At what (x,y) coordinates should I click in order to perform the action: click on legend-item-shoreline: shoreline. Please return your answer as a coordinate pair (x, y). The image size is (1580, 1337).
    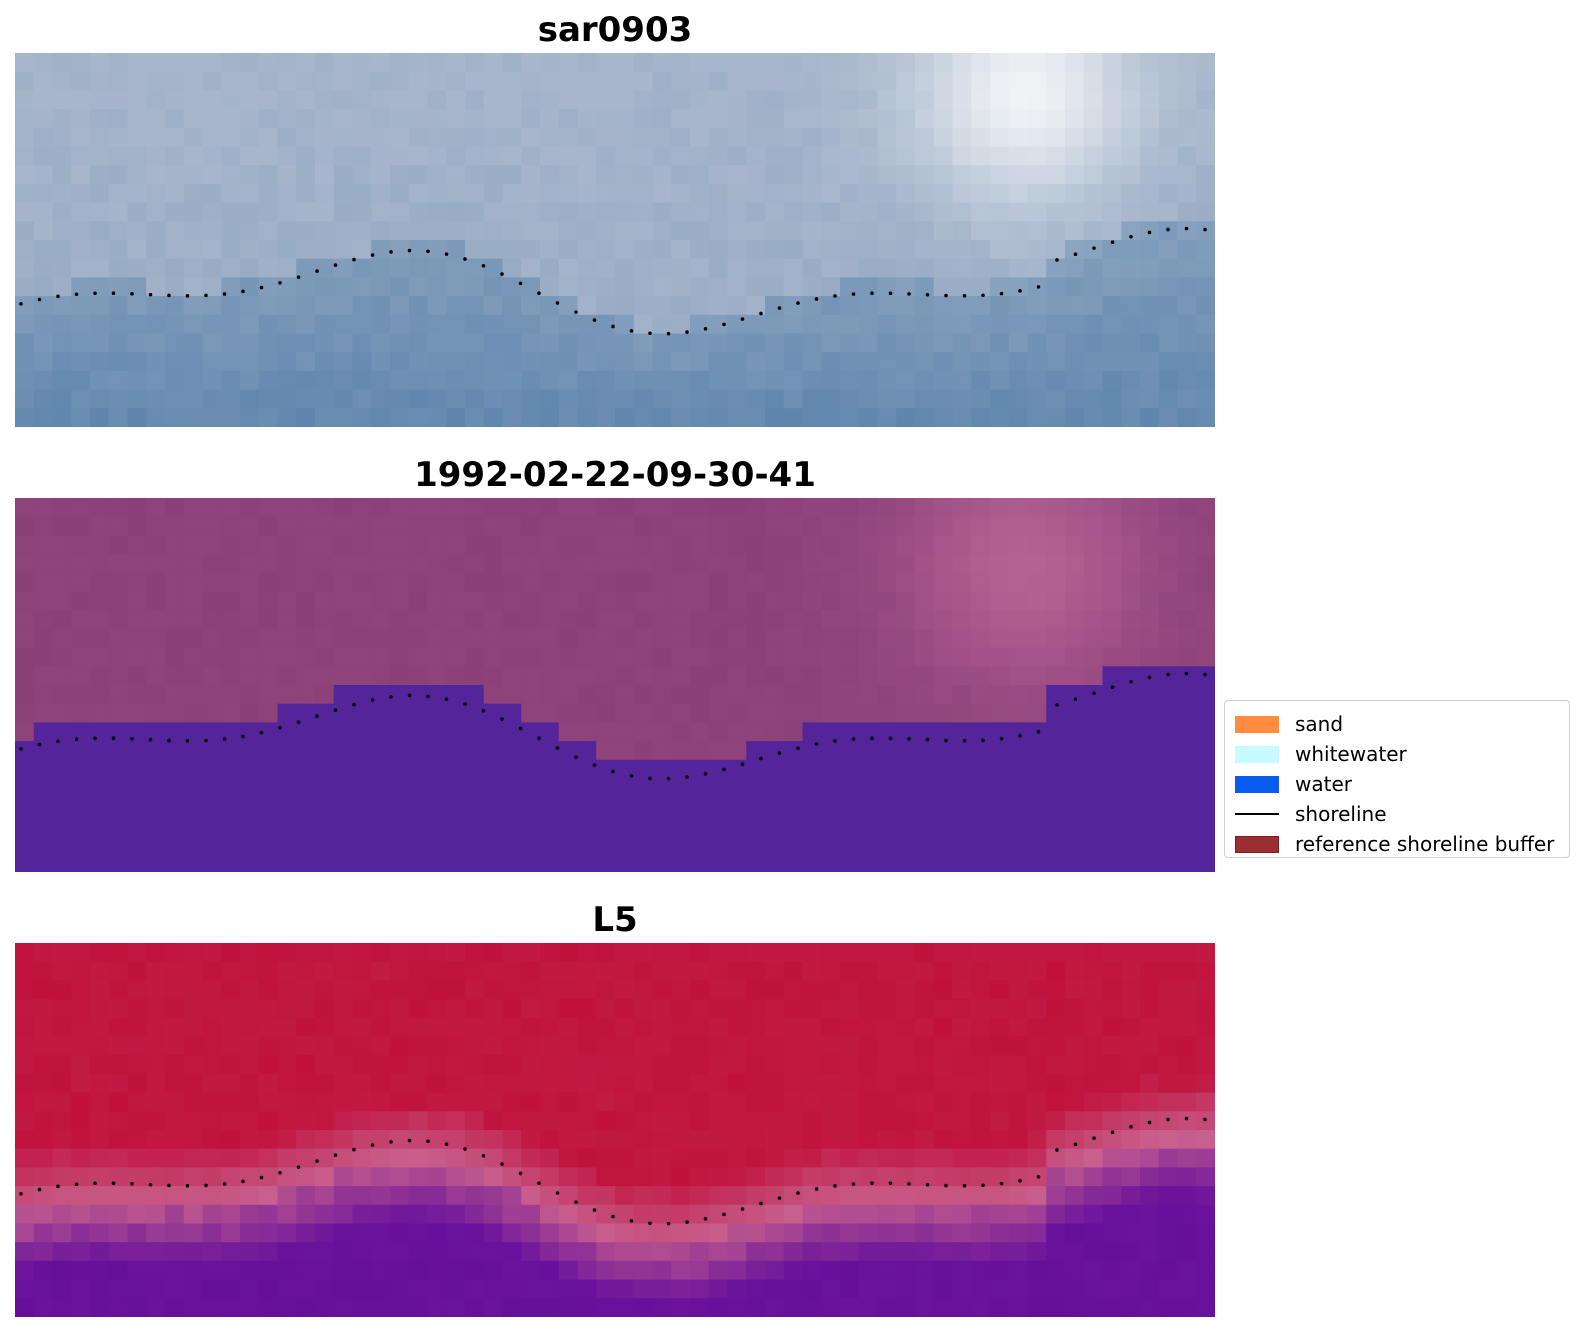
    Looking at the image, I should click on (1397, 814).